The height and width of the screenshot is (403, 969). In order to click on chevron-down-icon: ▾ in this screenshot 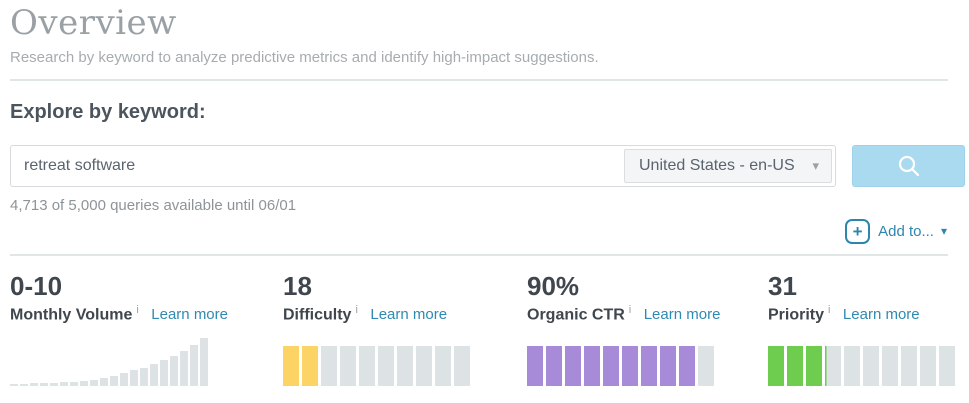, I will do `click(815, 165)`.